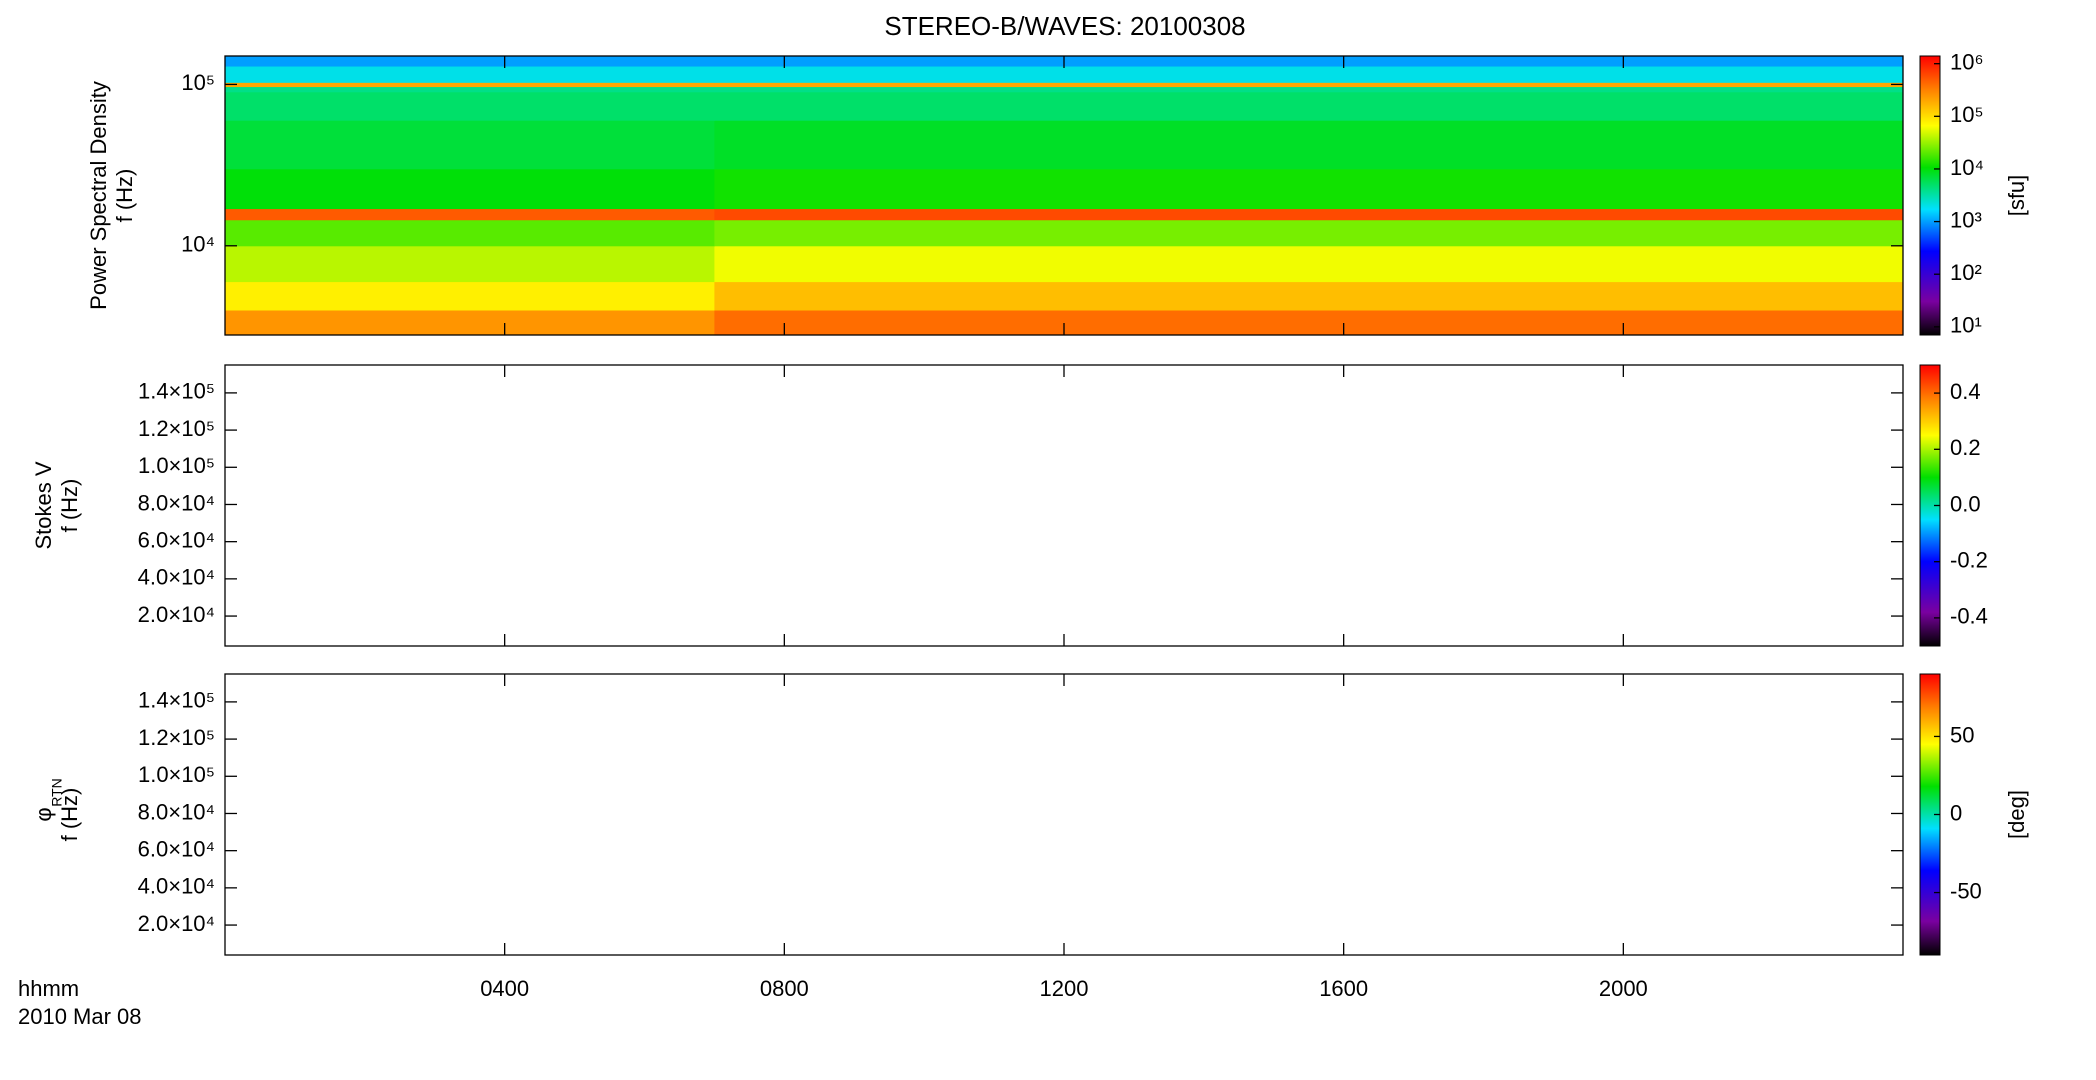  I want to click on colorbar-tick-label: -50, so click(1966, 890).